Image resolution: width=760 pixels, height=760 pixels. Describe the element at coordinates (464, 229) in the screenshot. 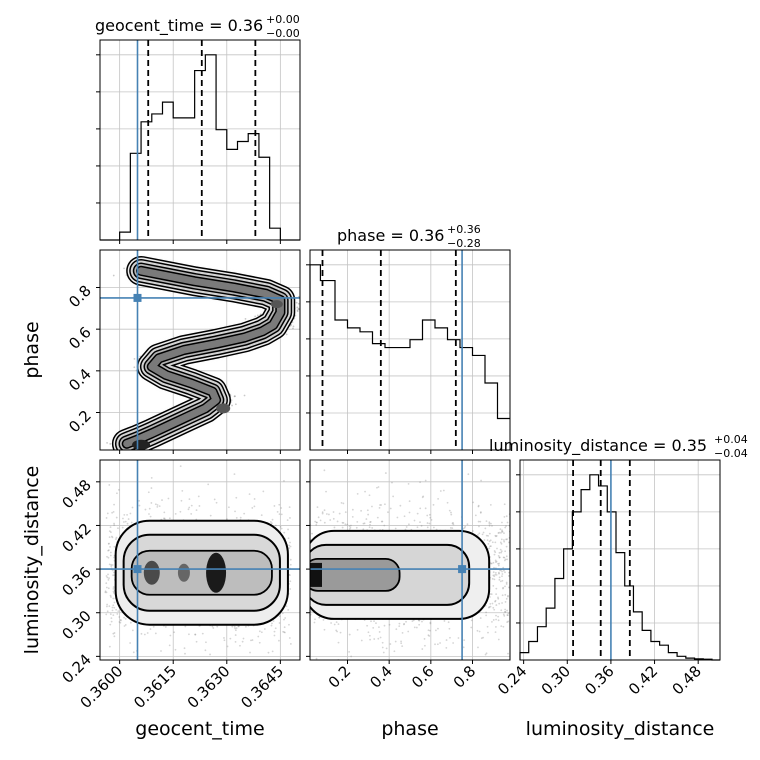

I see `title-phase-plus: +0.36` at that location.